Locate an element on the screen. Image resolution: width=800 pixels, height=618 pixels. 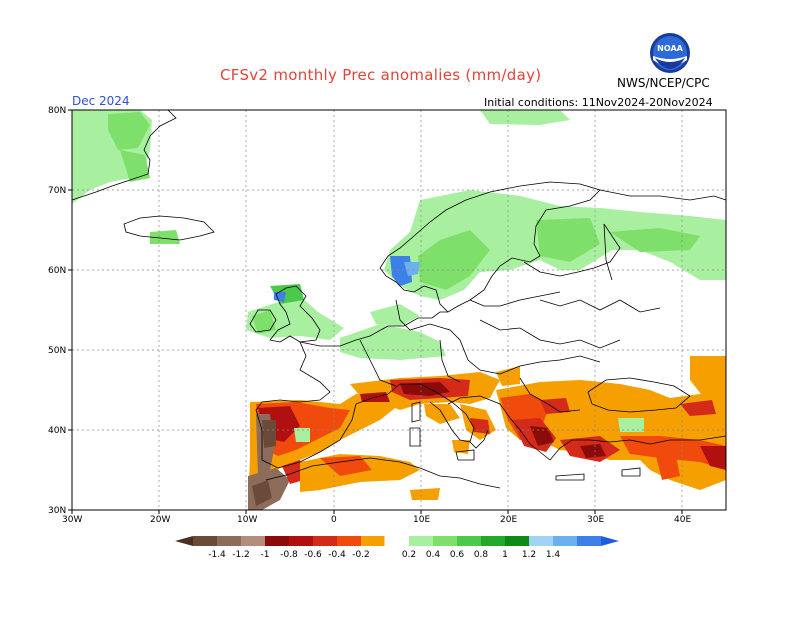
lon-label: 10W is located at coordinates (247, 520).